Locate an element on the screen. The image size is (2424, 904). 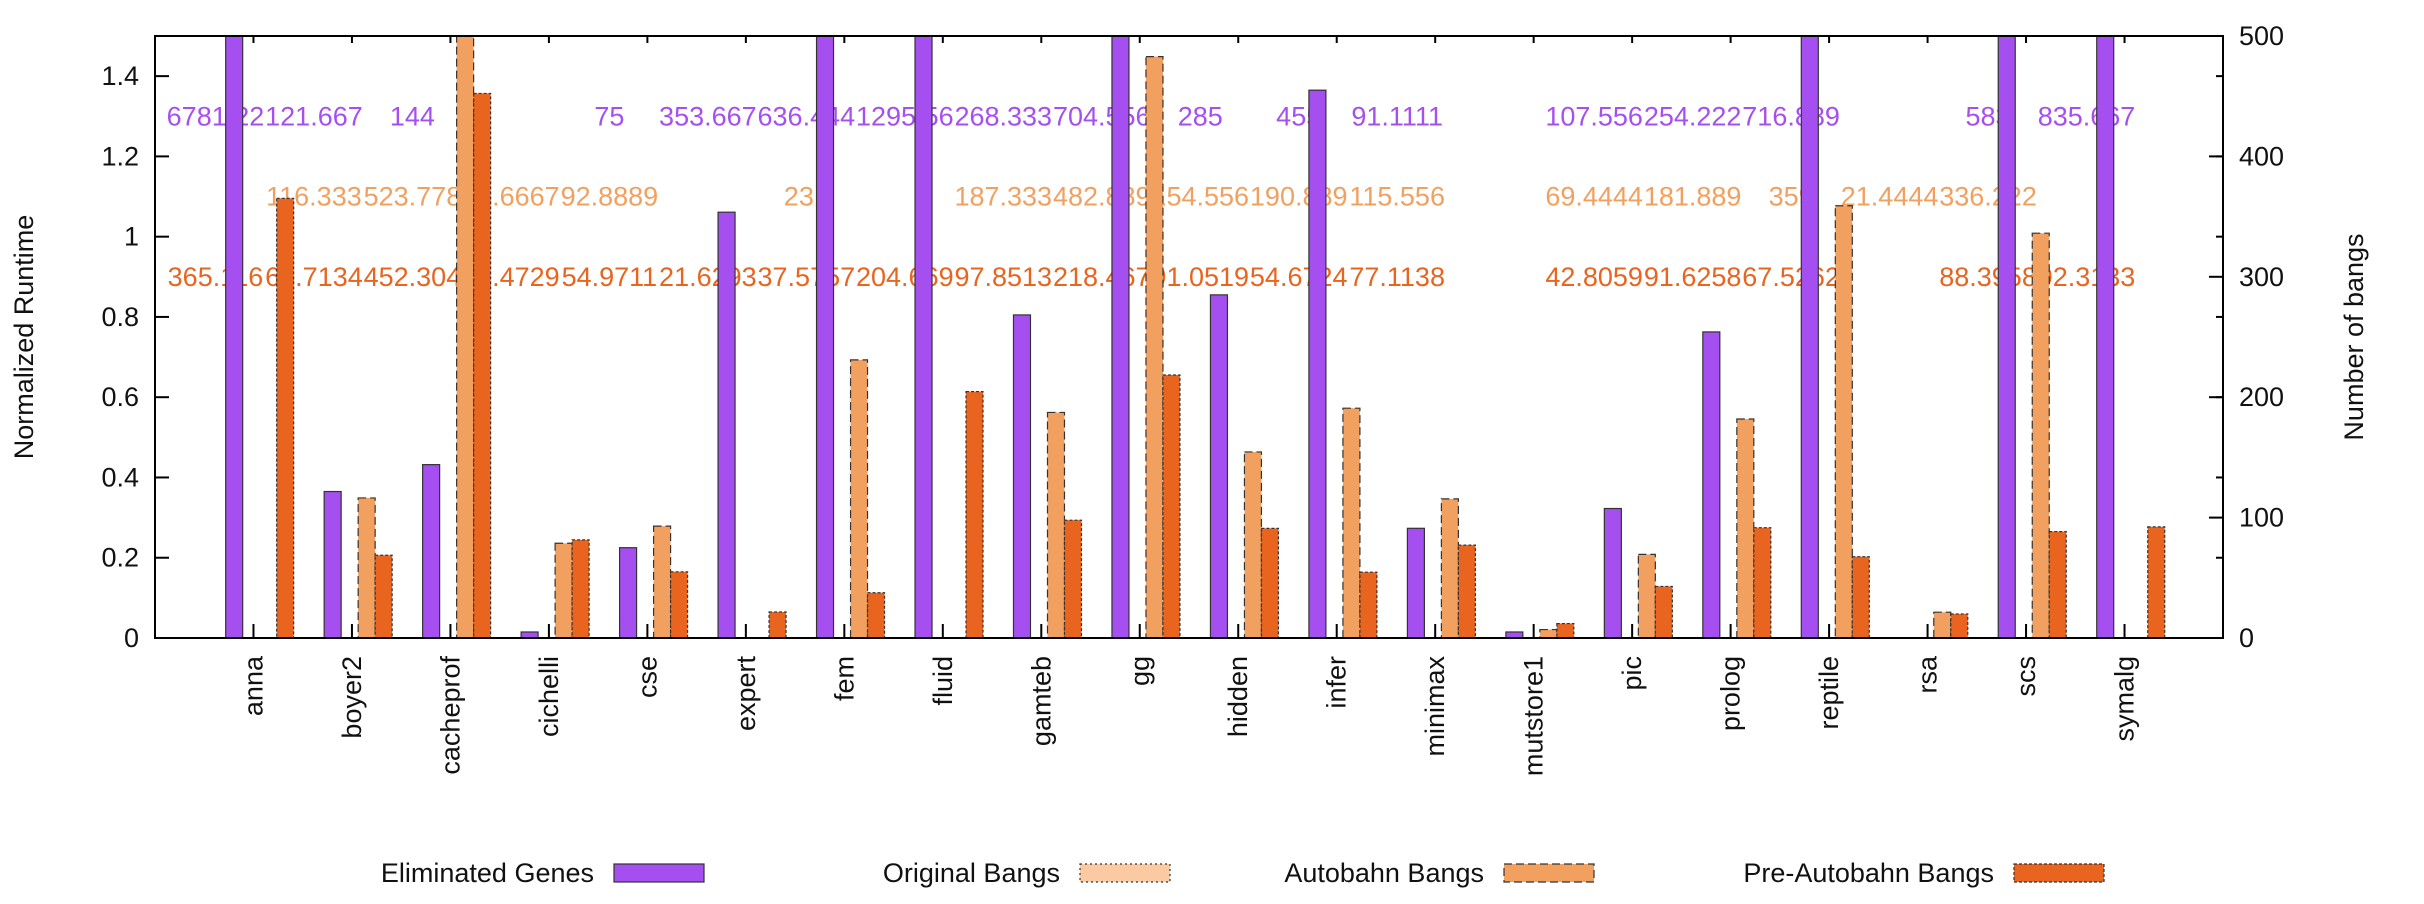
data-label: 54.9711 is located at coordinates (610, 277).